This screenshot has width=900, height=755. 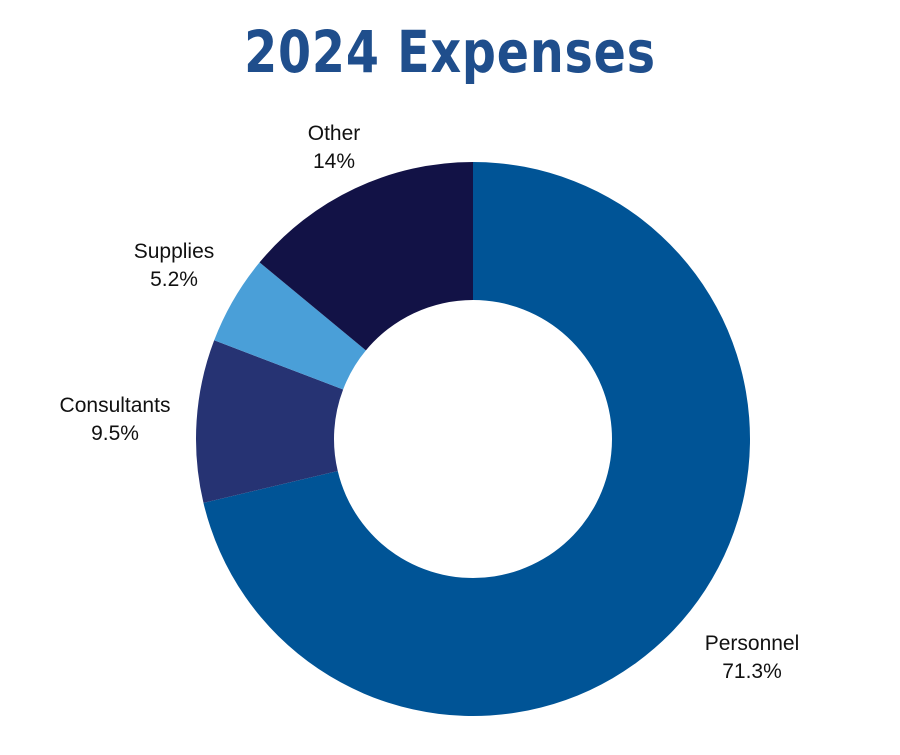 I want to click on slice-label-personnel: Personnel, so click(x=752, y=643).